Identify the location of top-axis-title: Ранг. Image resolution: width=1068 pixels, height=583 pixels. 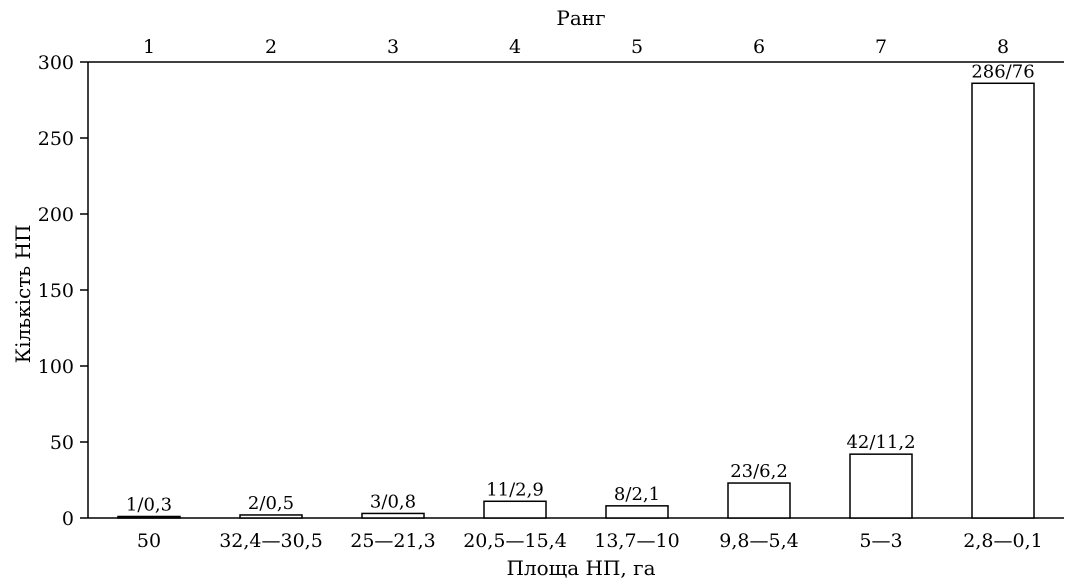
(580, 18).